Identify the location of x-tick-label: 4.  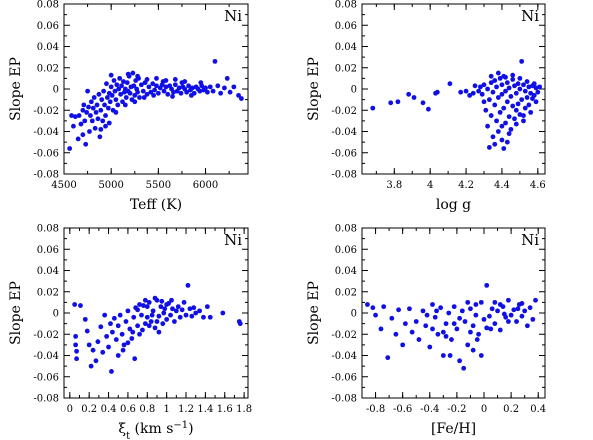
(430, 185).